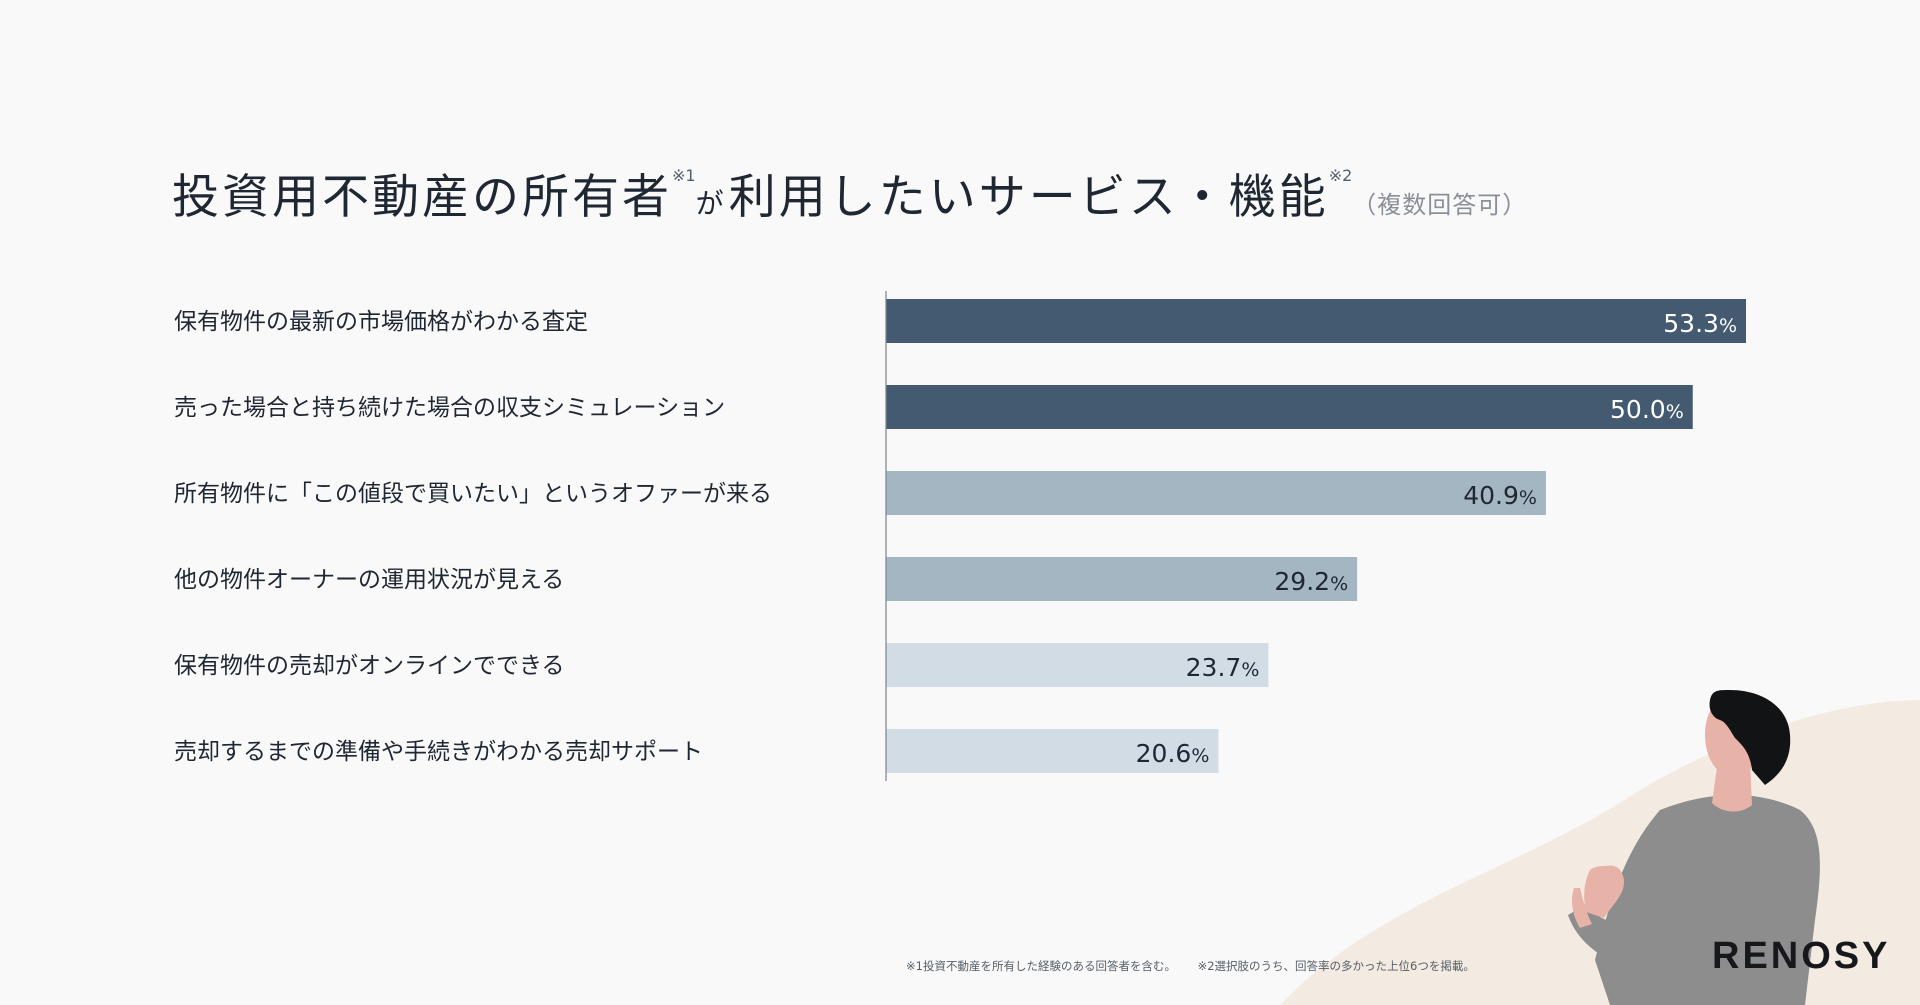  What do you see at coordinates (1223, 667) in the screenshot?
I see `value-label: 23.7%` at bounding box center [1223, 667].